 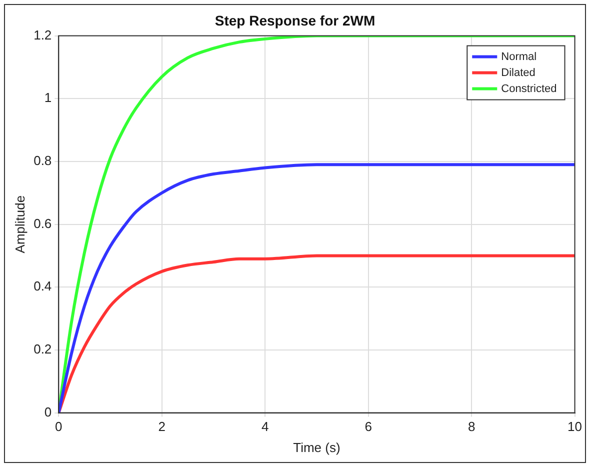 What do you see at coordinates (529, 88) in the screenshot?
I see `legend-label: Constricted` at bounding box center [529, 88].